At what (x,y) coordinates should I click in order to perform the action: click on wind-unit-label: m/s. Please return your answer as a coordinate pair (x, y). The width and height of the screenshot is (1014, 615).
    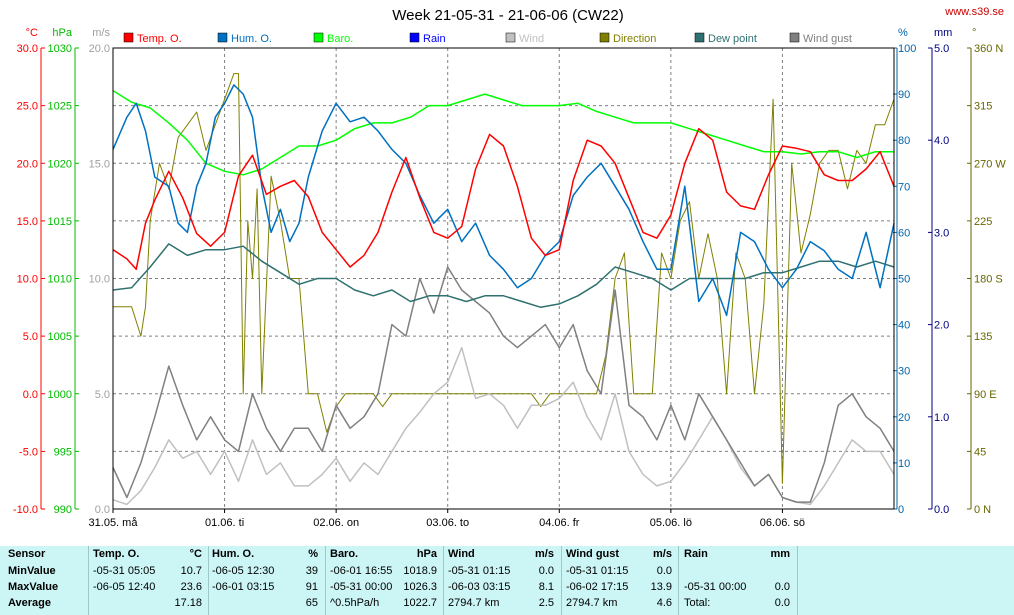
    Looking at the image, I should click on (101, 33).